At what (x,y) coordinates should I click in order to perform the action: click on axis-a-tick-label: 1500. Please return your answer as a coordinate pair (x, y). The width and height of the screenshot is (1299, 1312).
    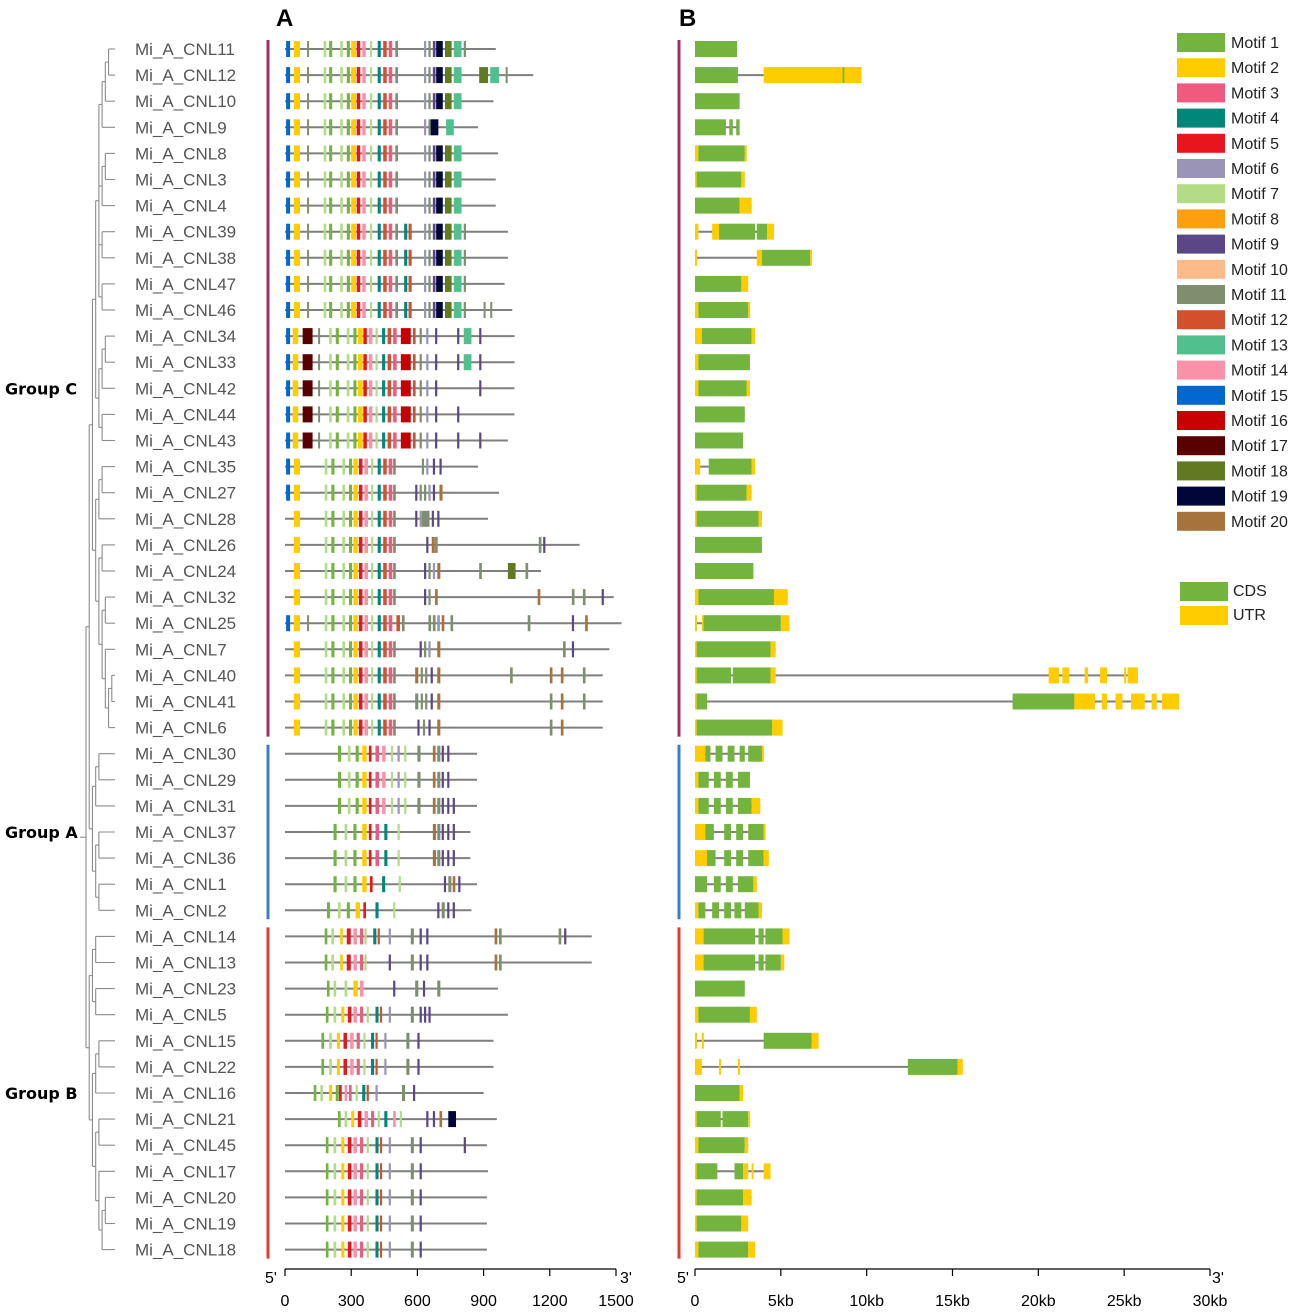
    Looking at the image, I should click on (616, 1301).